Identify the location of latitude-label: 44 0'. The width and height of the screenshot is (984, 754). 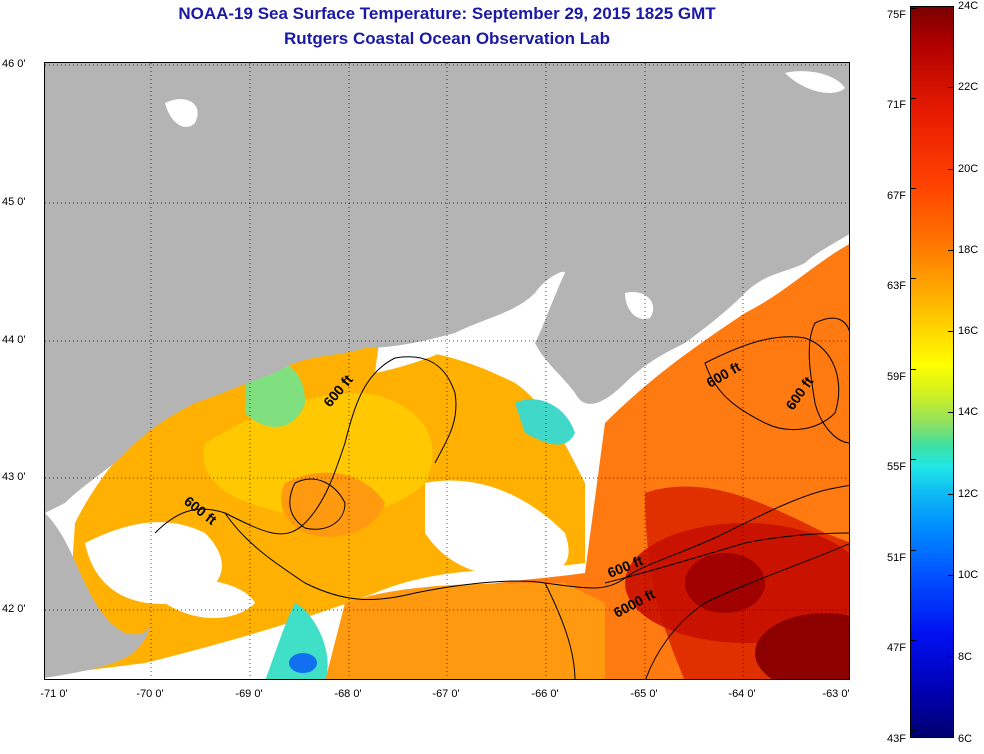
(14, 340).